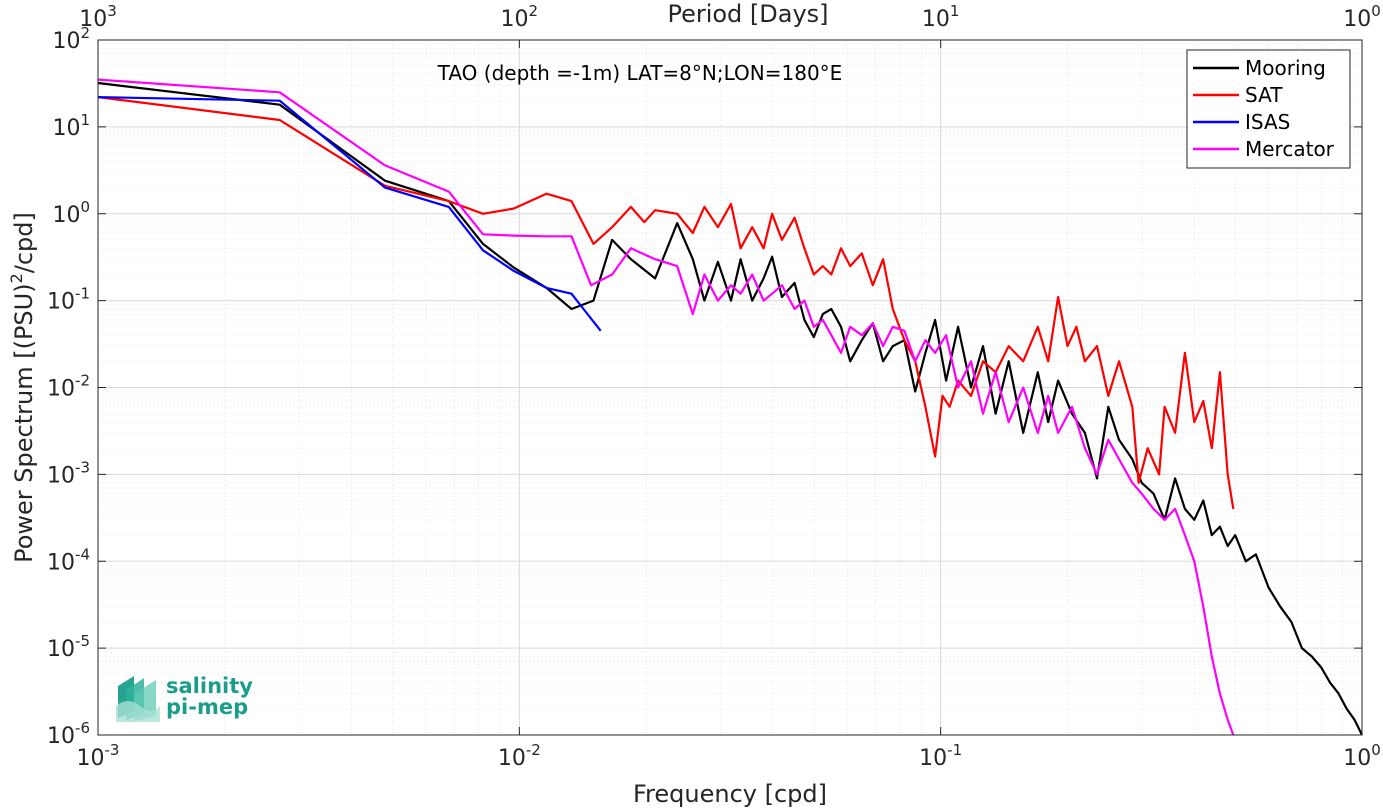  What do you see at coordinates (112, 11) in the screenshot?
I see `top-tick-label-exp: 3` at bounding box center [112, 11].